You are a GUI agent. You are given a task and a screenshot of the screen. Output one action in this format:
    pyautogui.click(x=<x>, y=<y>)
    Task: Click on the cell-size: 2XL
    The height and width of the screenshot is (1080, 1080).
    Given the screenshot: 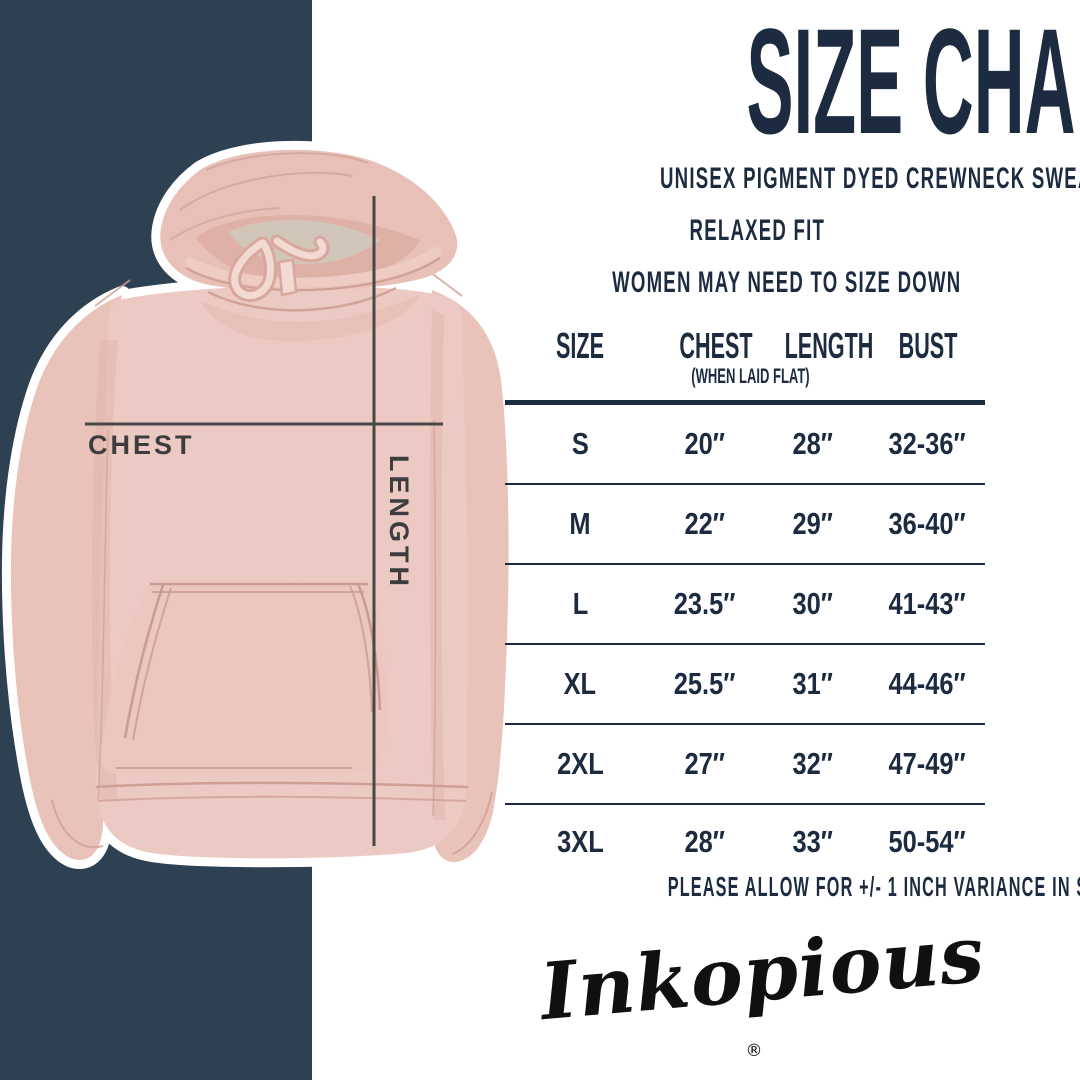 What is the action you would take?
    pyautogui.click(x=580, y=763)
    